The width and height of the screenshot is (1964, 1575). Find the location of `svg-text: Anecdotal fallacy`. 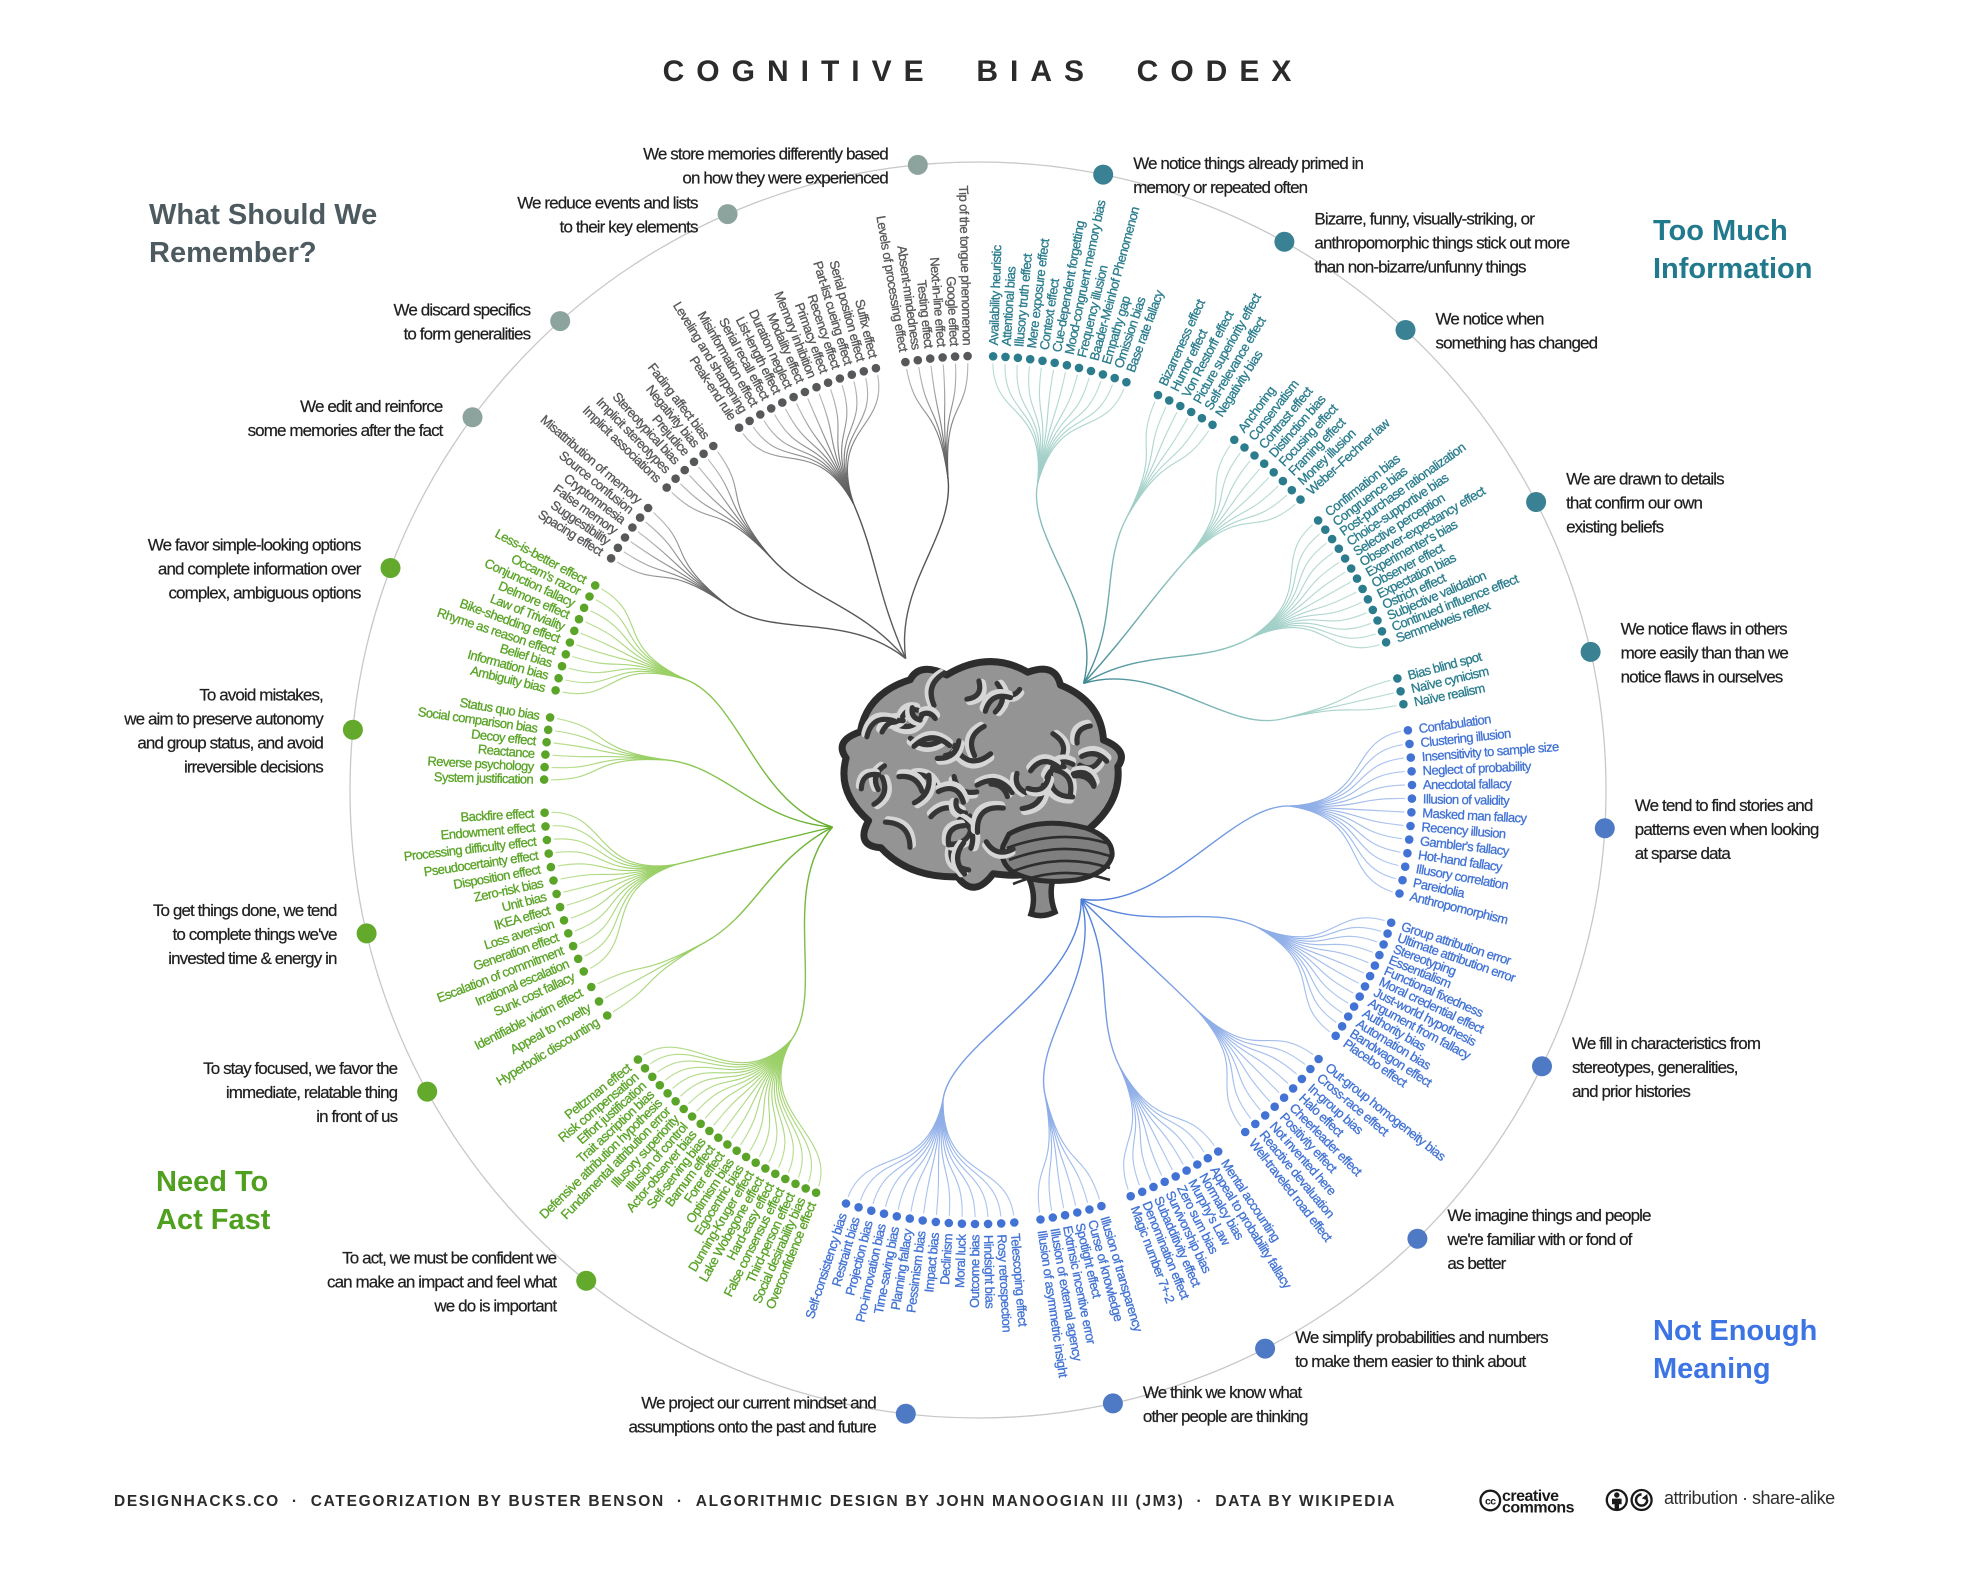

svg-text: Anecdotal fallacy is located at coordinates (1467, 784).